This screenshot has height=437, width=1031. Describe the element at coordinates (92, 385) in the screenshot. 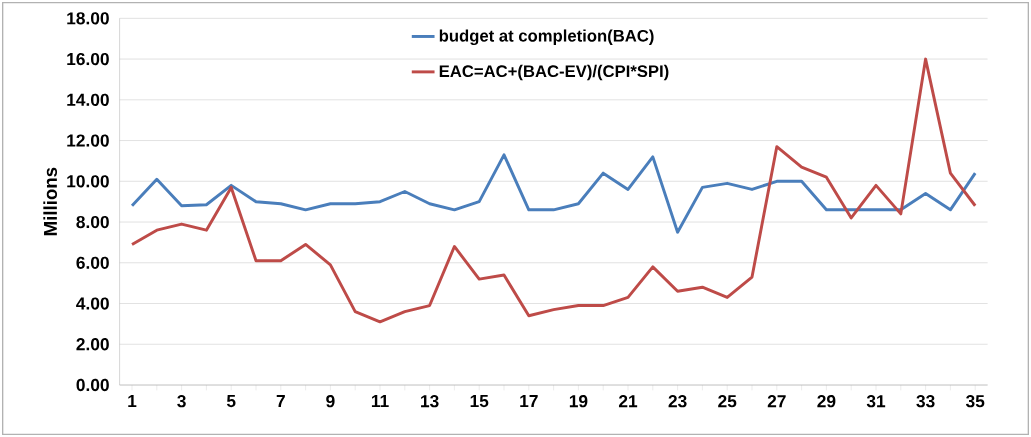

I see `y-tick-label: 0.00` at that location.